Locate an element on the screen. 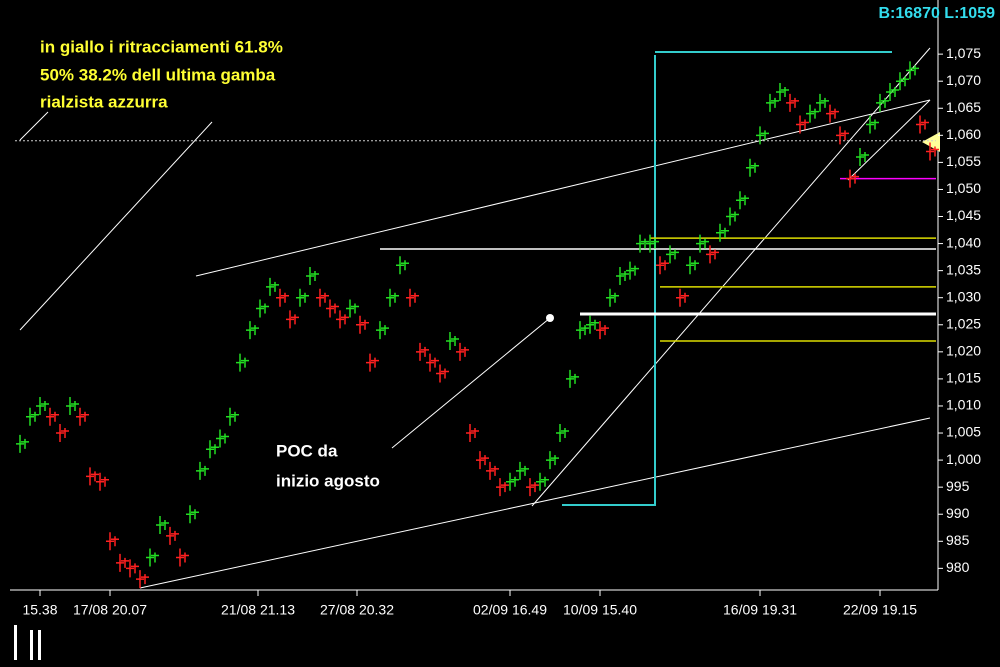 This screenshot has height=667, width=1000. y-tick-label: 1,060 is located at coordinates (963, 134).